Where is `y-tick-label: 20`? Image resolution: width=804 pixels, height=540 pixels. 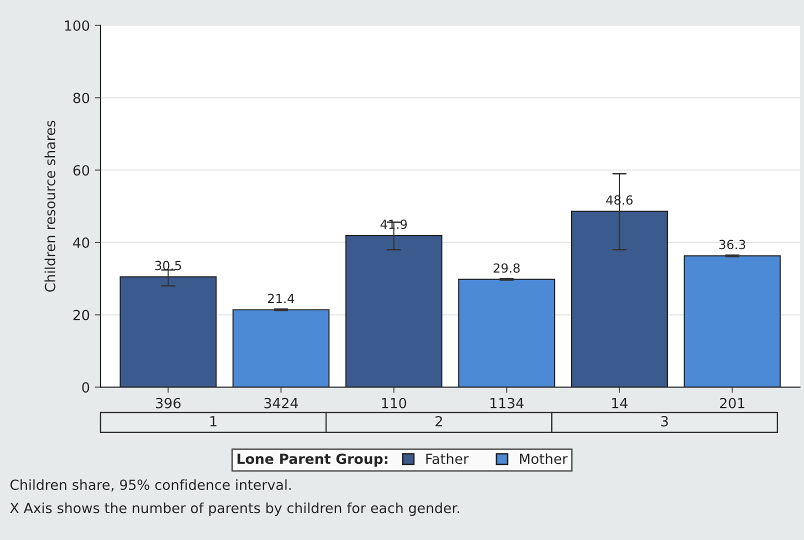
y-tick-label: 20 is located at coordinates (81, 315).